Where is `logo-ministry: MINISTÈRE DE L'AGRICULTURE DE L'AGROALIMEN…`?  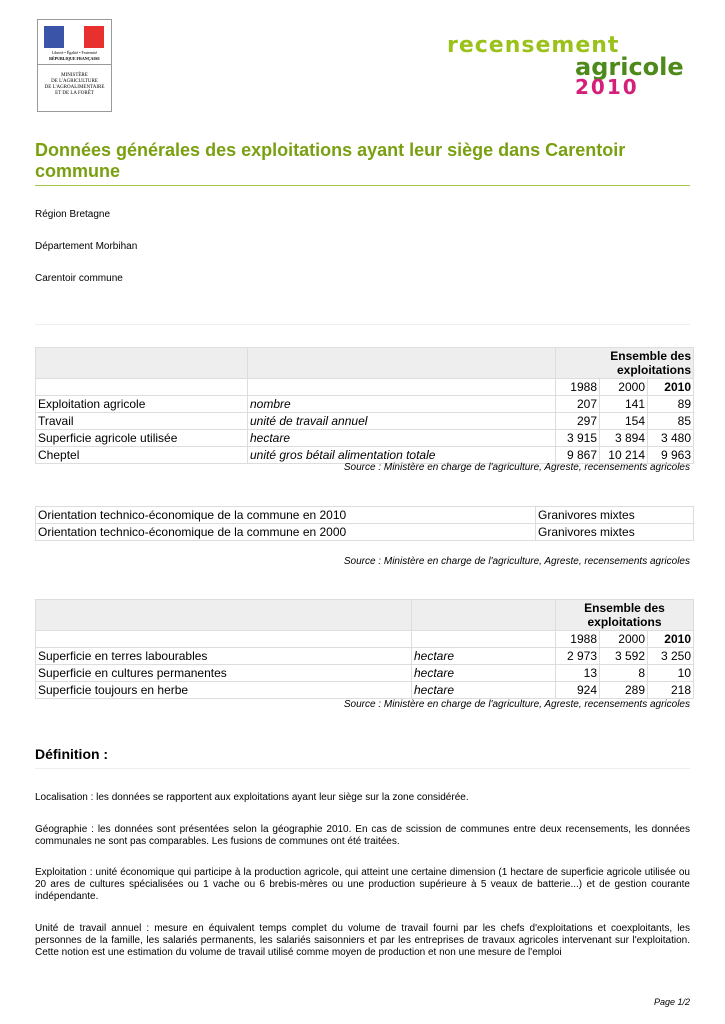 logo-ministry: MINISTÈRE DE L'AGRICULTURE DE L'AGROALIMEN… is located at coordinates (74, 84).